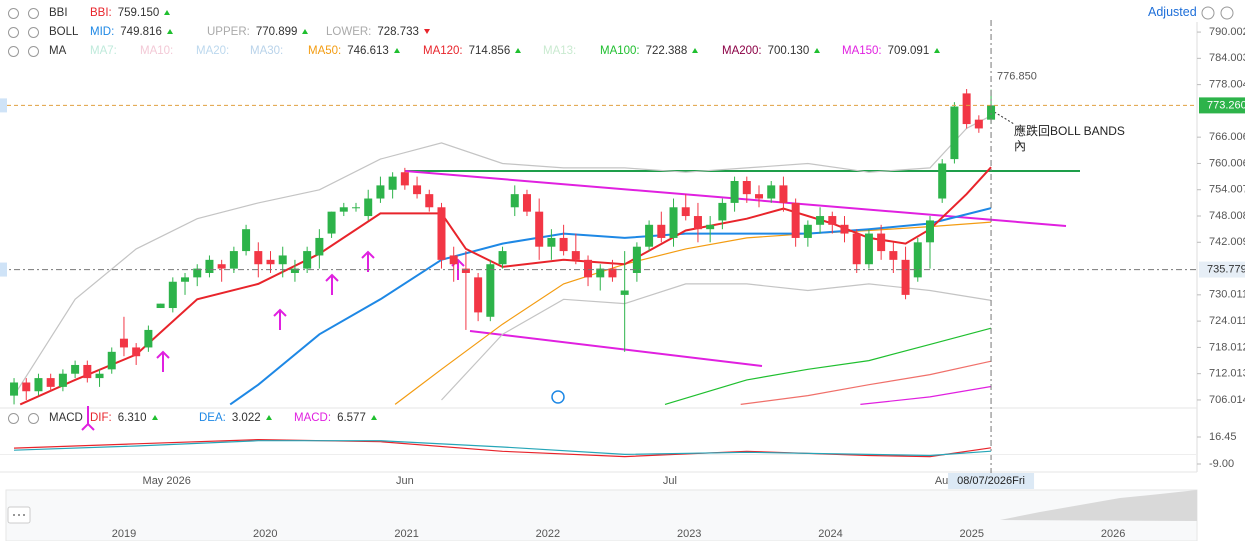  Describe the element at coordinates (167, 481) in the screenshot. I see `x-tick-label: May 2026` at that location.